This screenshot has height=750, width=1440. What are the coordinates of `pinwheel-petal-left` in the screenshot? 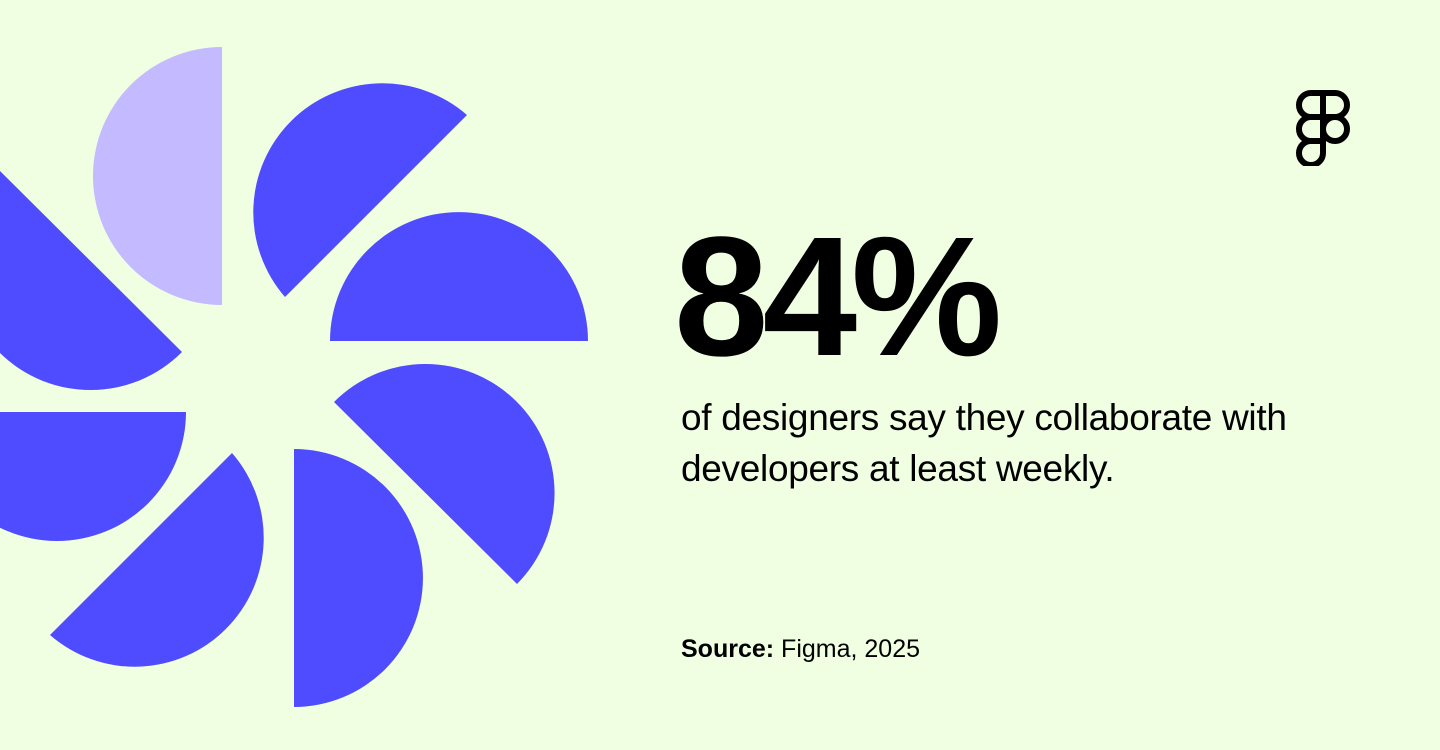 It's located at (93, 476).